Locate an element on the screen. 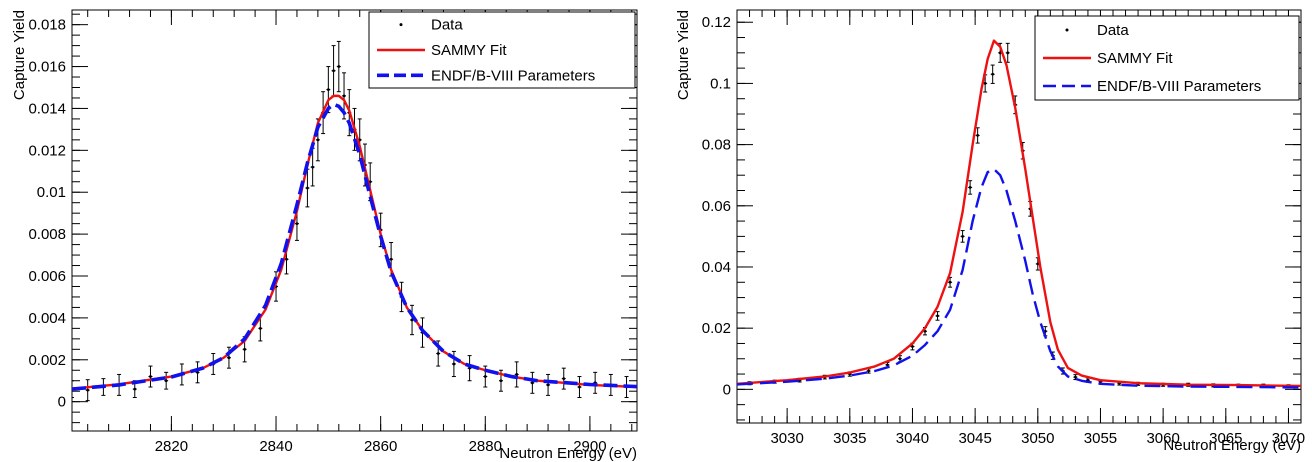  y-tick-label: 0.1 is located at coordinates (720, 83).